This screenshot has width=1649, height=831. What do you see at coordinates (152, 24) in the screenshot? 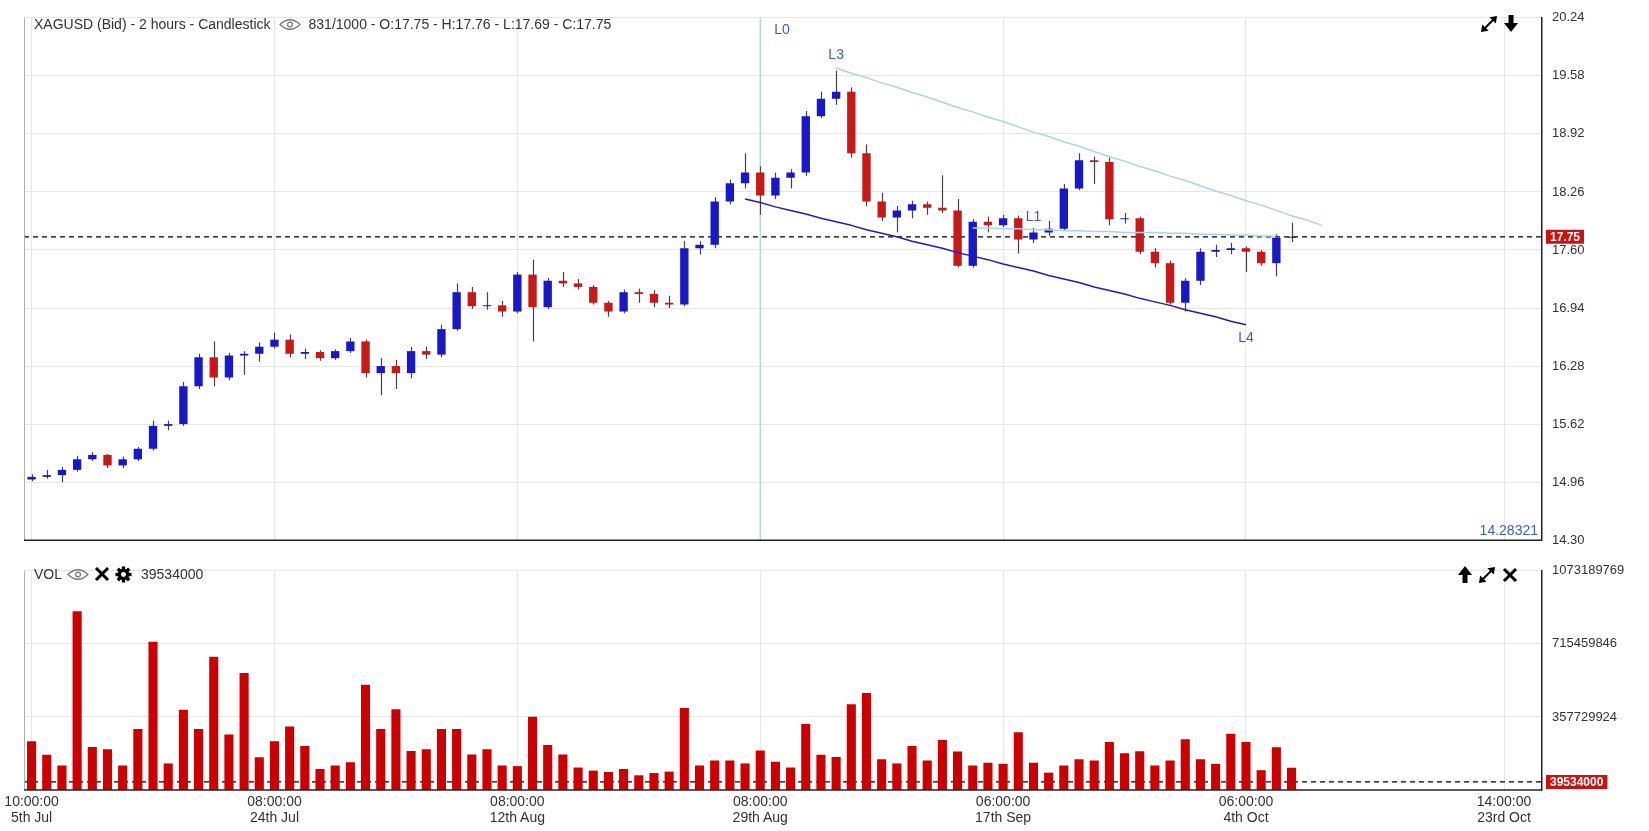
I see `chart-title: XAGUSD (Bid) - 2 hours - Candlestick` at bounding box center [152, 24].